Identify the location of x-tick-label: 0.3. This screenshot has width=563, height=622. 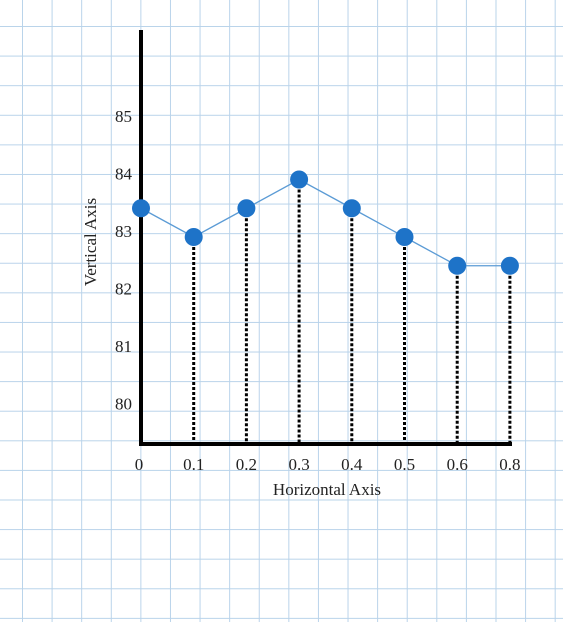
(298, 464).